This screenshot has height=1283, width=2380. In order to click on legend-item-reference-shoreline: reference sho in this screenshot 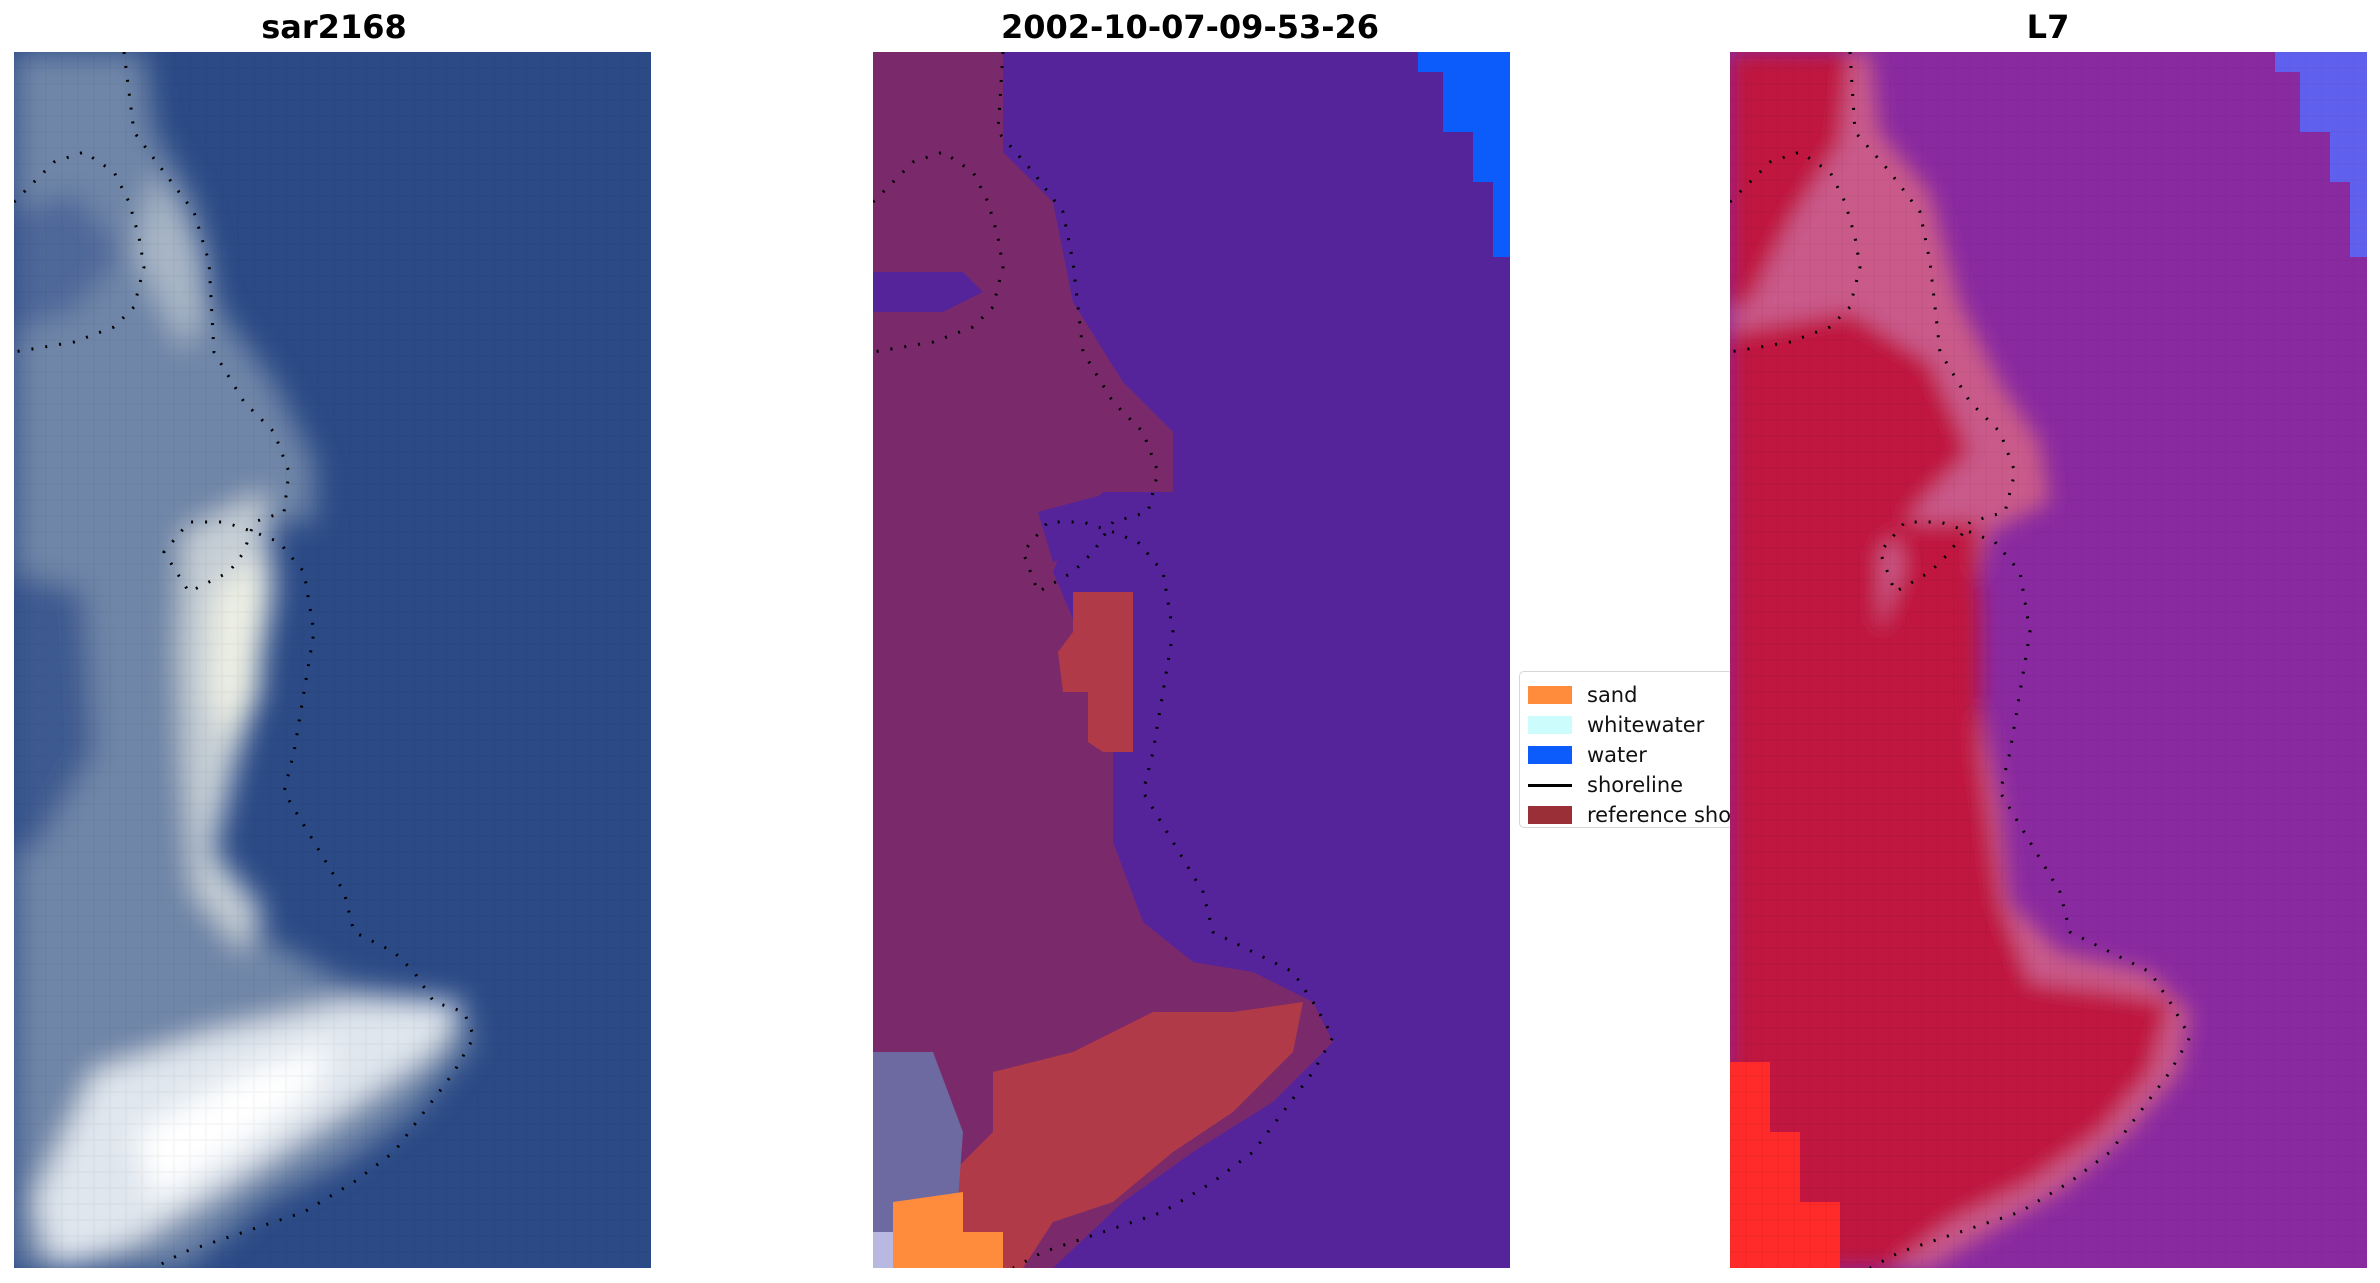, I will do `click(1630, 814)`.